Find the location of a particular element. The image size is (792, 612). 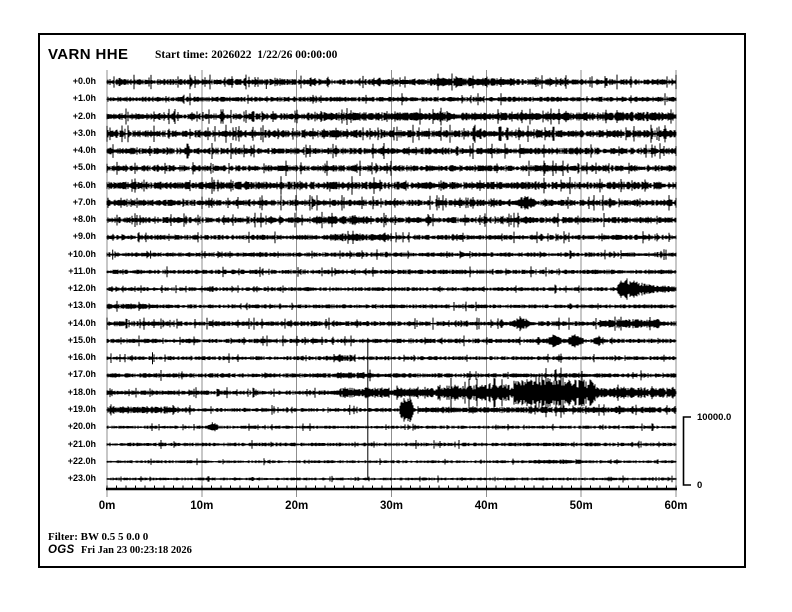

hour-label: +20.0h is located at coordinates (81, 426).